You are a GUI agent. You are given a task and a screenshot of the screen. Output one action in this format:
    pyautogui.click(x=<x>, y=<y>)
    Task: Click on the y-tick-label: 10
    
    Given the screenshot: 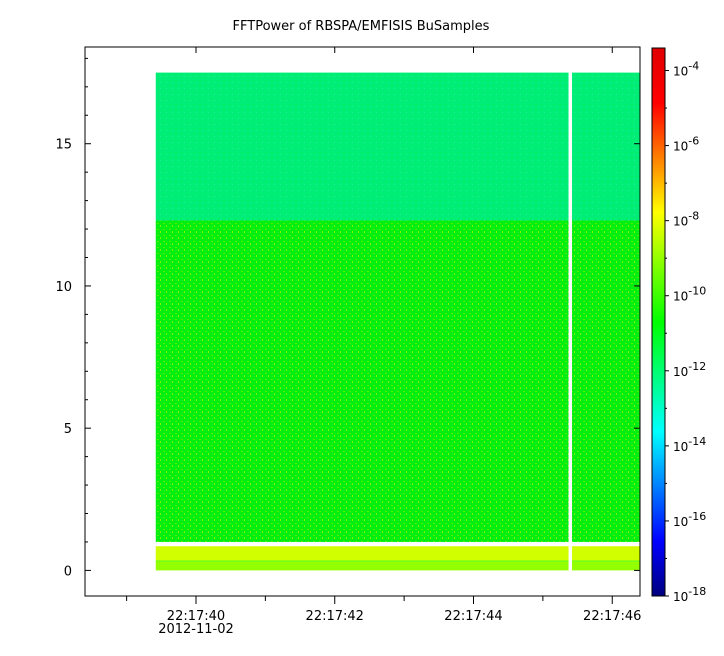 What is the action you would take?
    pyautogui.click(x=63, y=287)
    